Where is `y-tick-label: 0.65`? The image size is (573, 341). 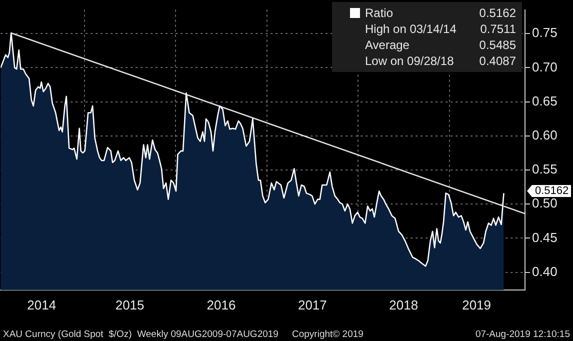 y-tick-label: 0.65 is located at coordinates (545, 100).